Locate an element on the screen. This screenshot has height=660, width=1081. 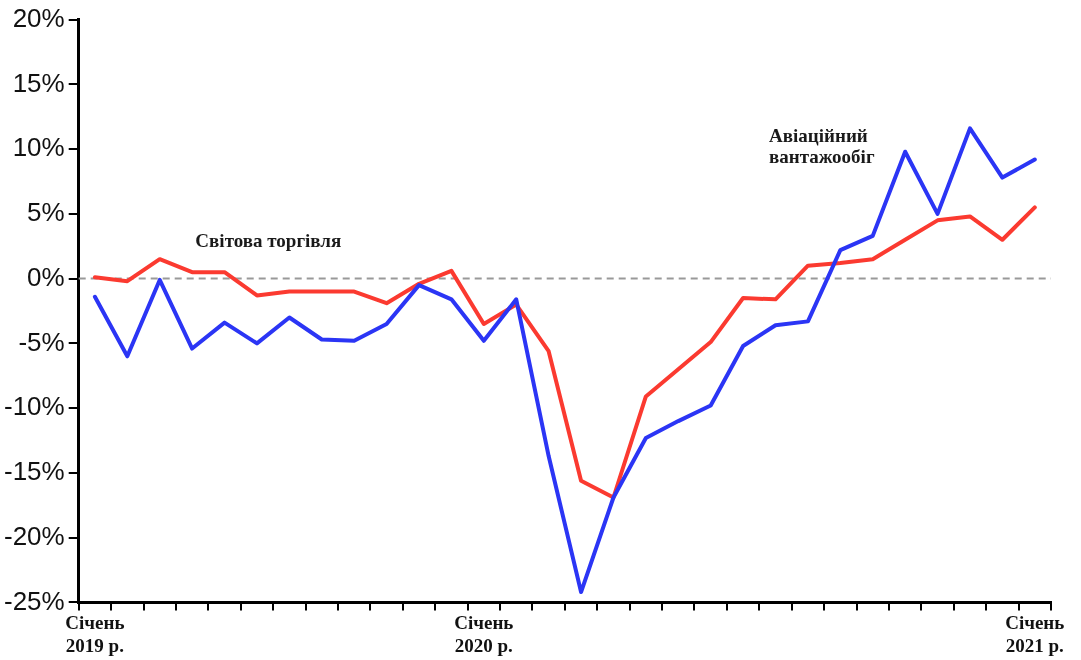
y-tick-label: -15% is located at coordinates (34, 471).